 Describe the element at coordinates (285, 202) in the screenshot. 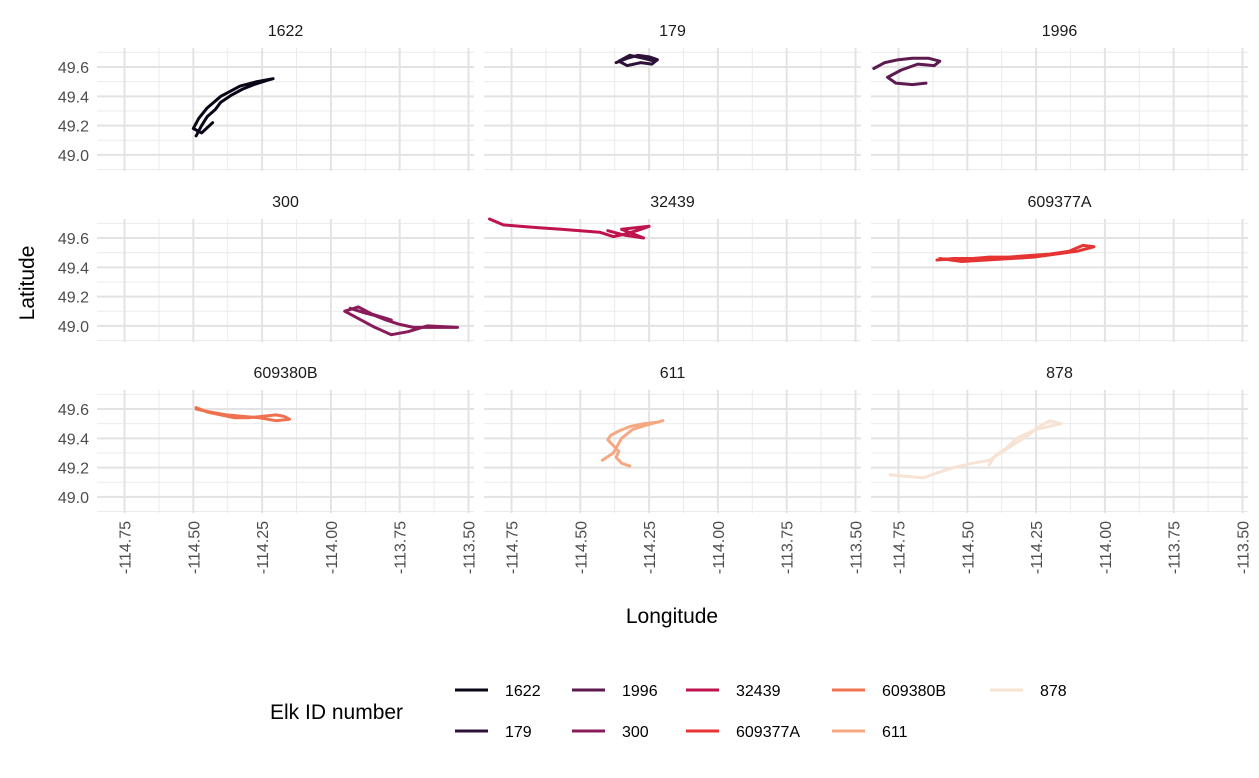

I see `facet-strip-label: 300` at that location.